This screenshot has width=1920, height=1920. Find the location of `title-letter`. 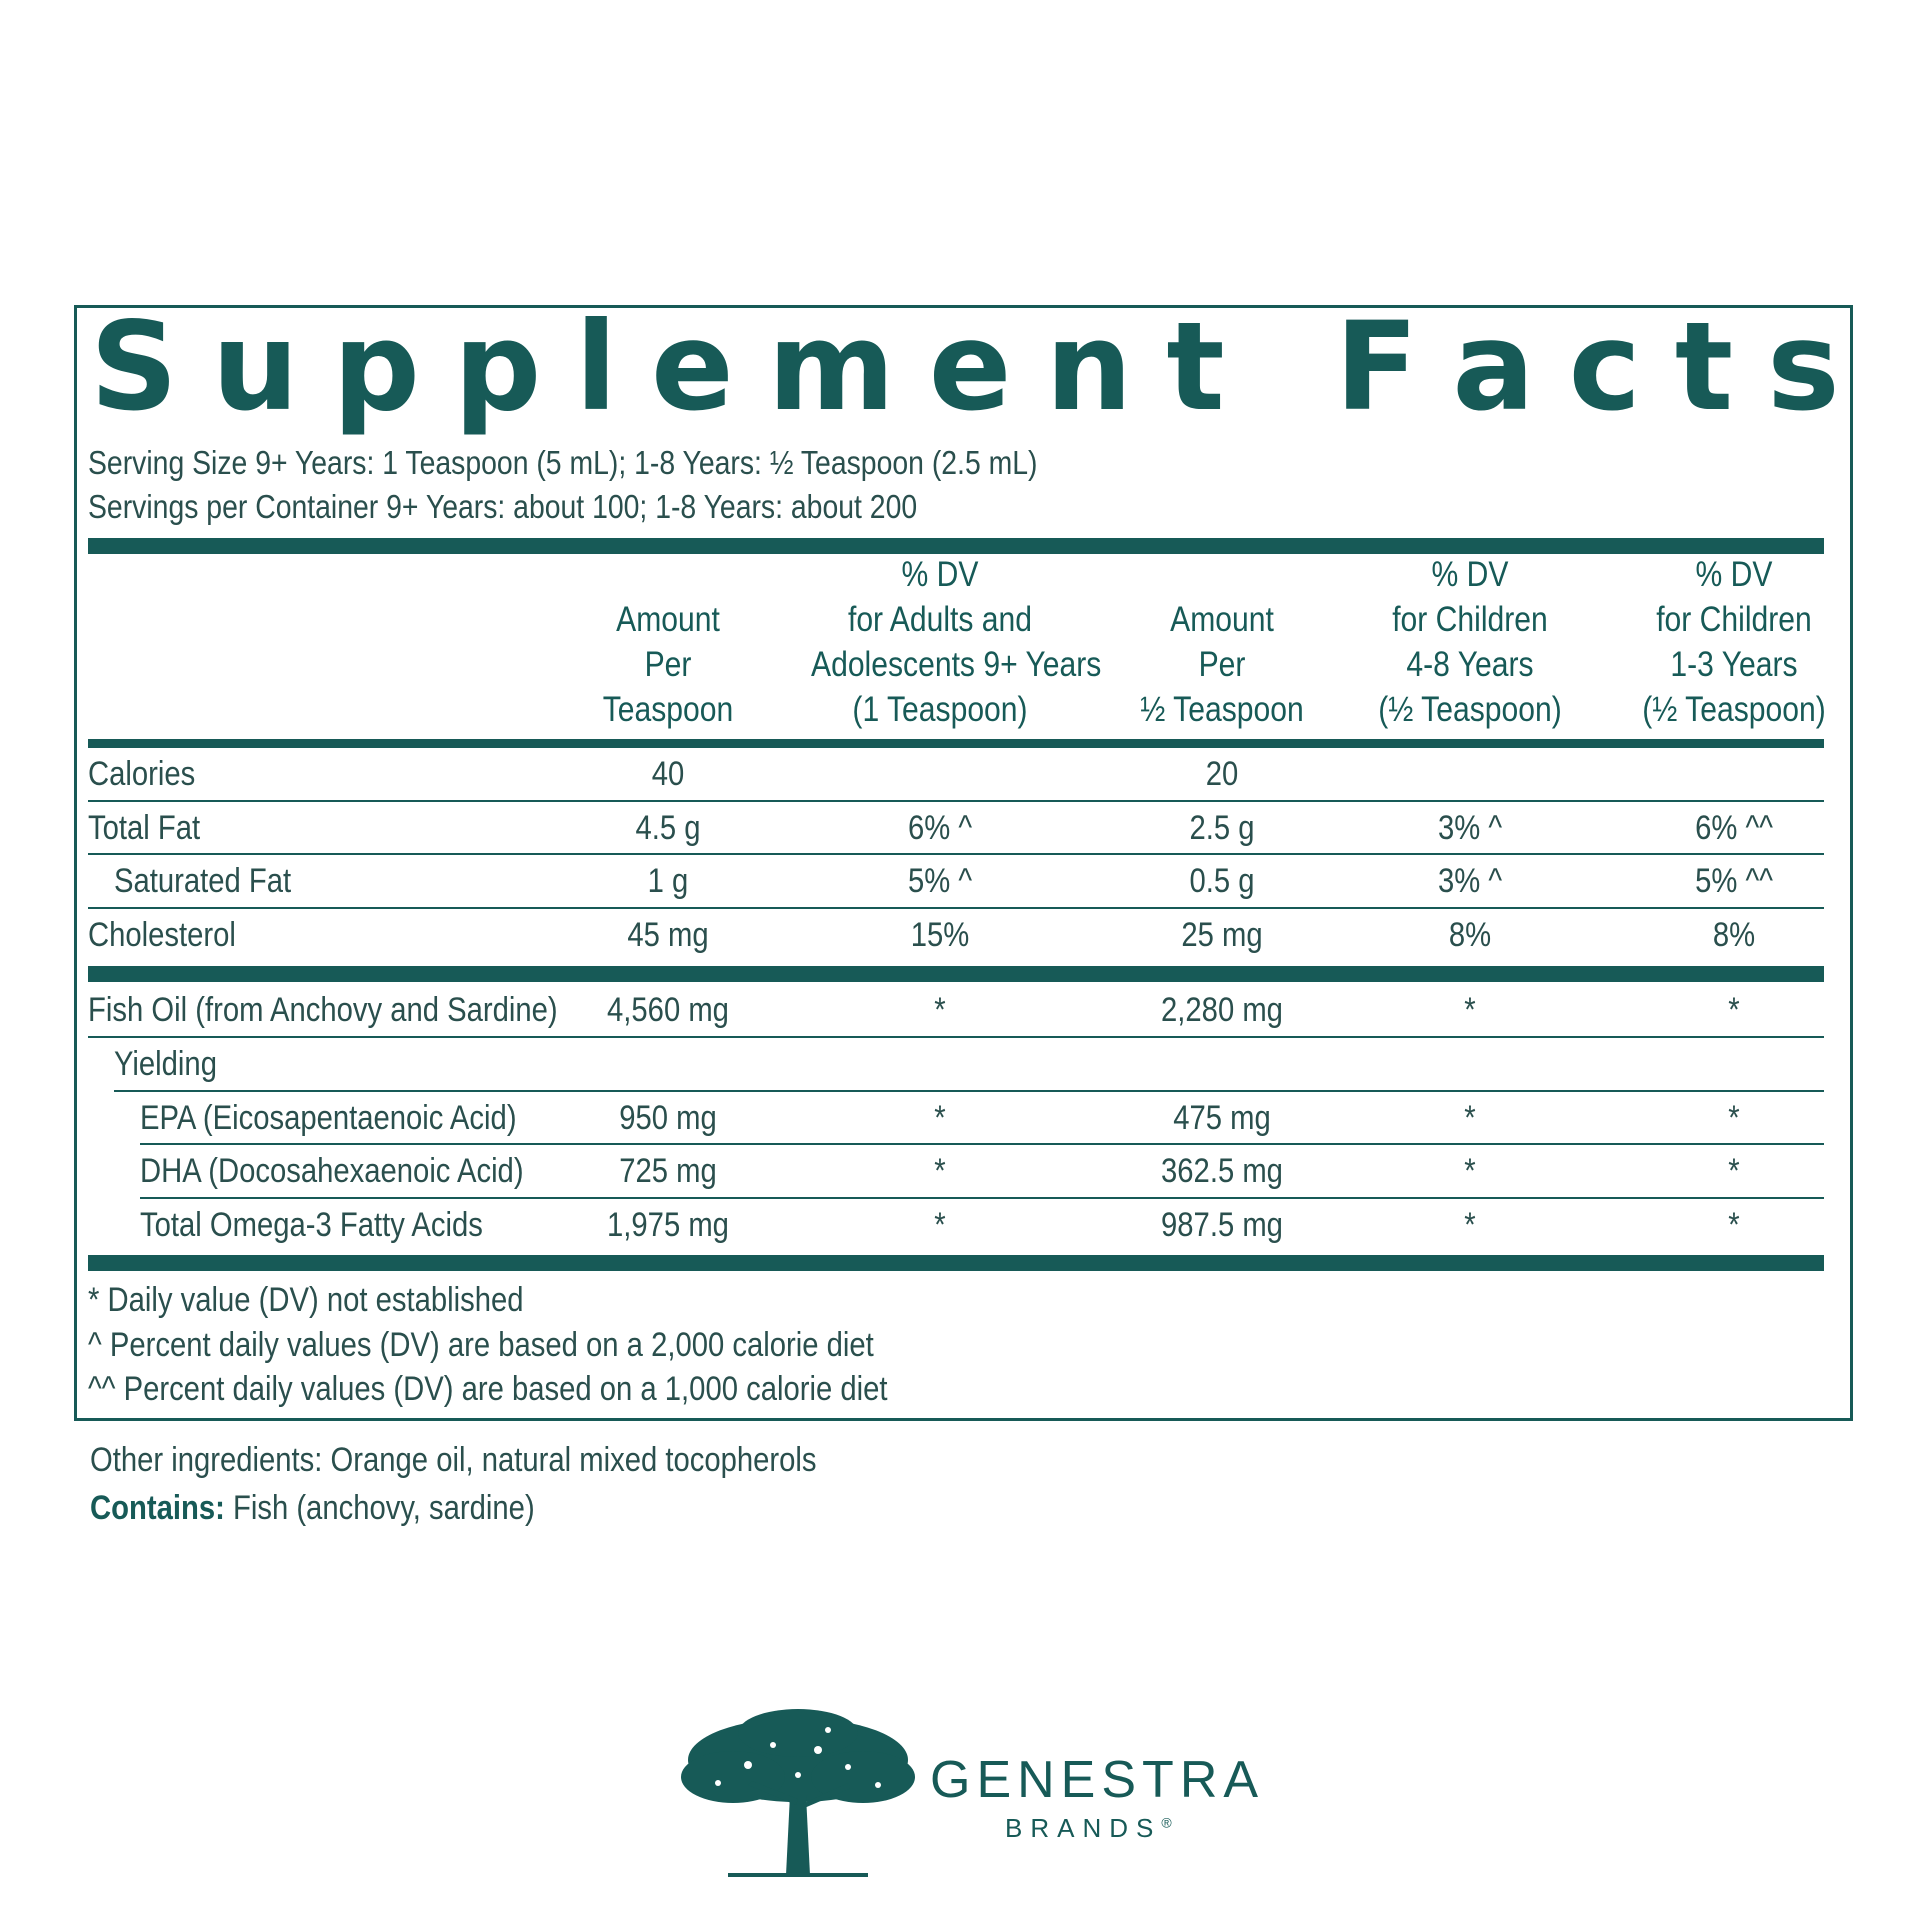

title-letter is located at coordinates (1280, 367).